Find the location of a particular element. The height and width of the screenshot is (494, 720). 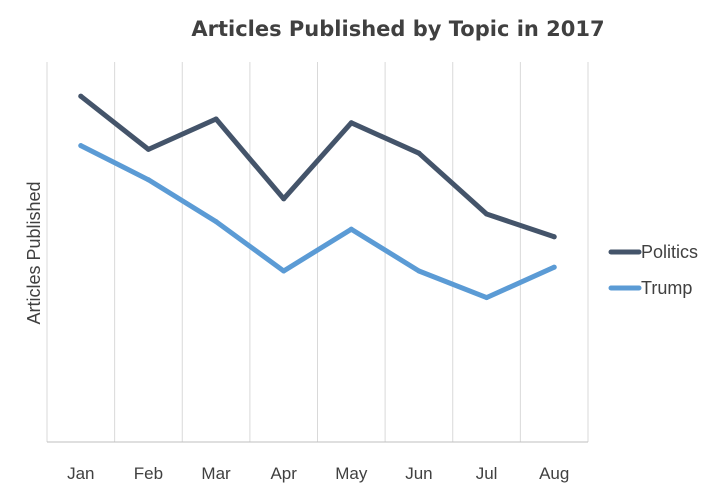

legend: Politics Trump is located at coordinates (653, 270).